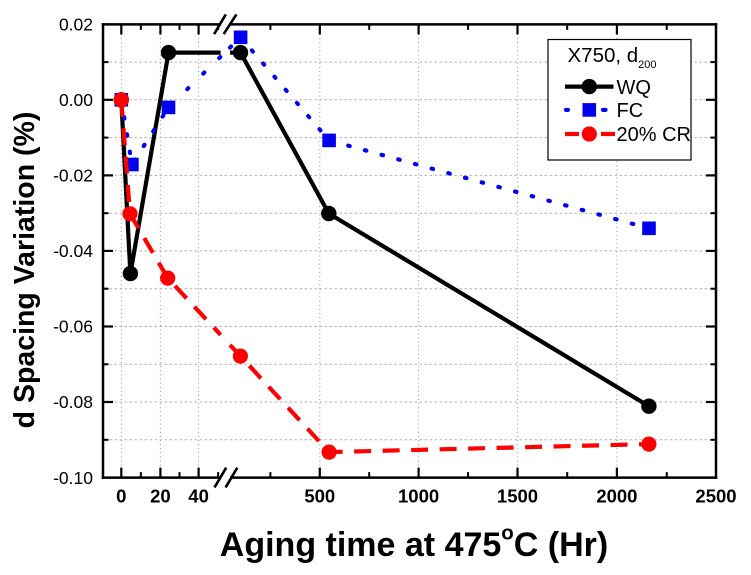  I want to click on svg-text: 0, so click(121, 496).